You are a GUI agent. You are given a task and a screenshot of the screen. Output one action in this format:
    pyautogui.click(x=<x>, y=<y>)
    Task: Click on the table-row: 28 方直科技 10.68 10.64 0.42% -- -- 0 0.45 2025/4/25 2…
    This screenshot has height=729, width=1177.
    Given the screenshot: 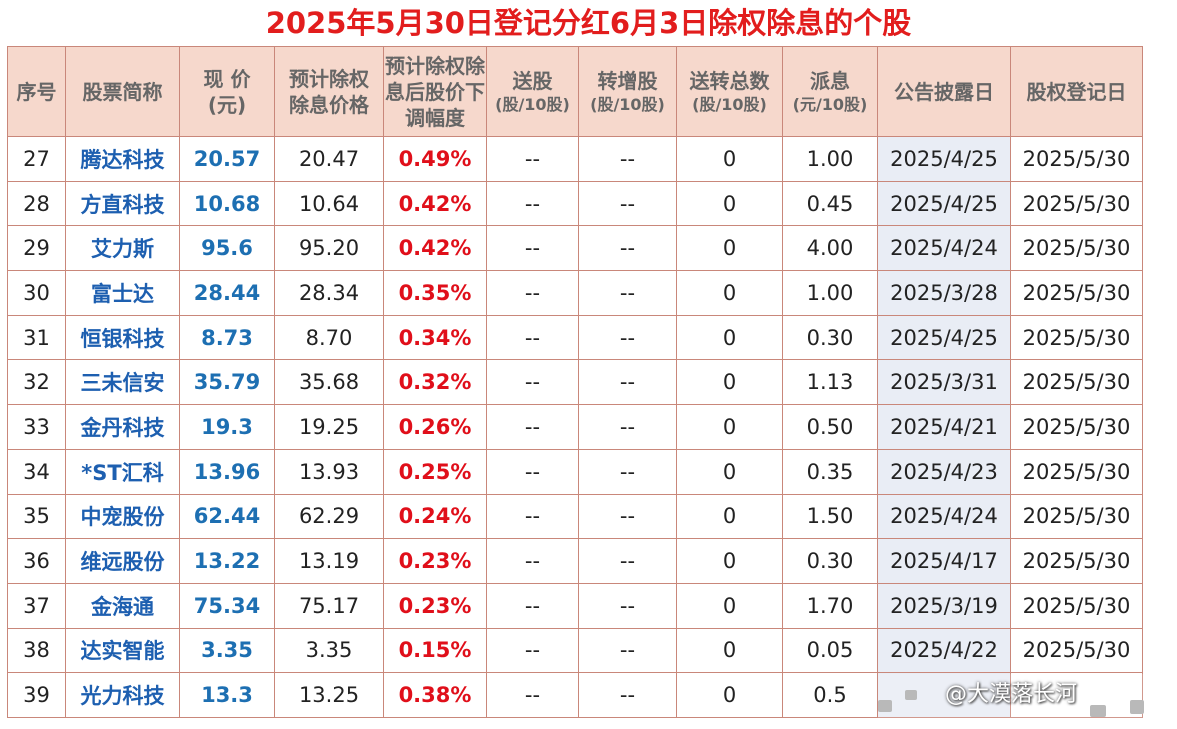 What is the action you would take?
    pyautogui.click(x=575, y=203)
    